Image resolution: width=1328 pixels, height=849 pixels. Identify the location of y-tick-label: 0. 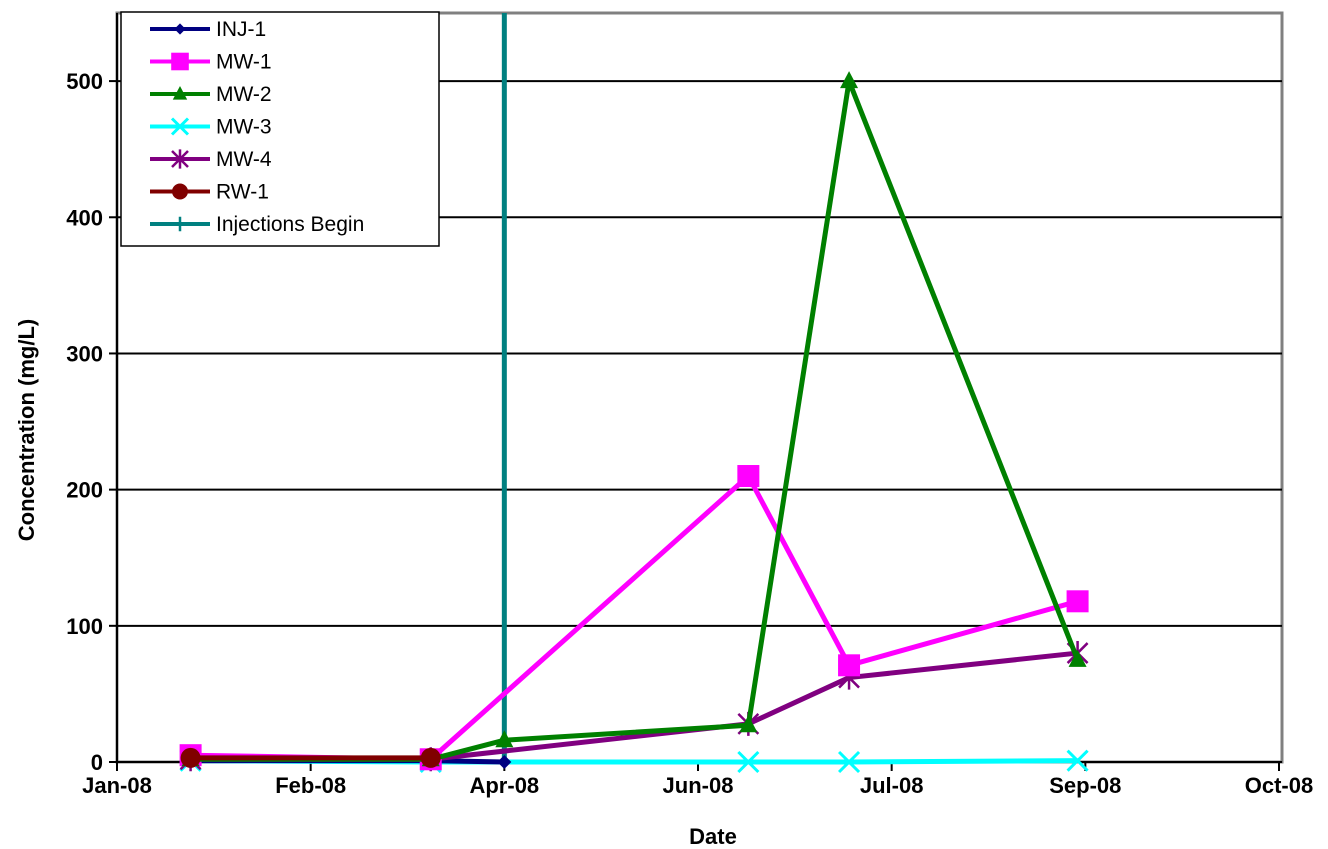
(97, 762).